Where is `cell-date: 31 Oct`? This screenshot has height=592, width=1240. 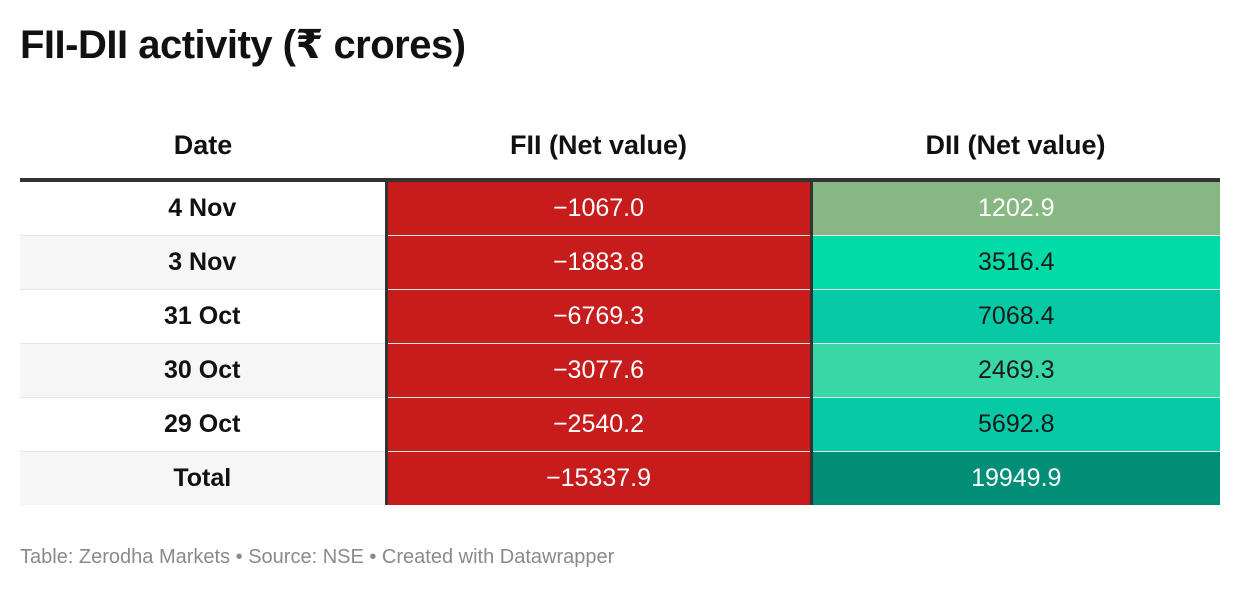 cell-date: 31 Oct is located at coordinates (203, 316).